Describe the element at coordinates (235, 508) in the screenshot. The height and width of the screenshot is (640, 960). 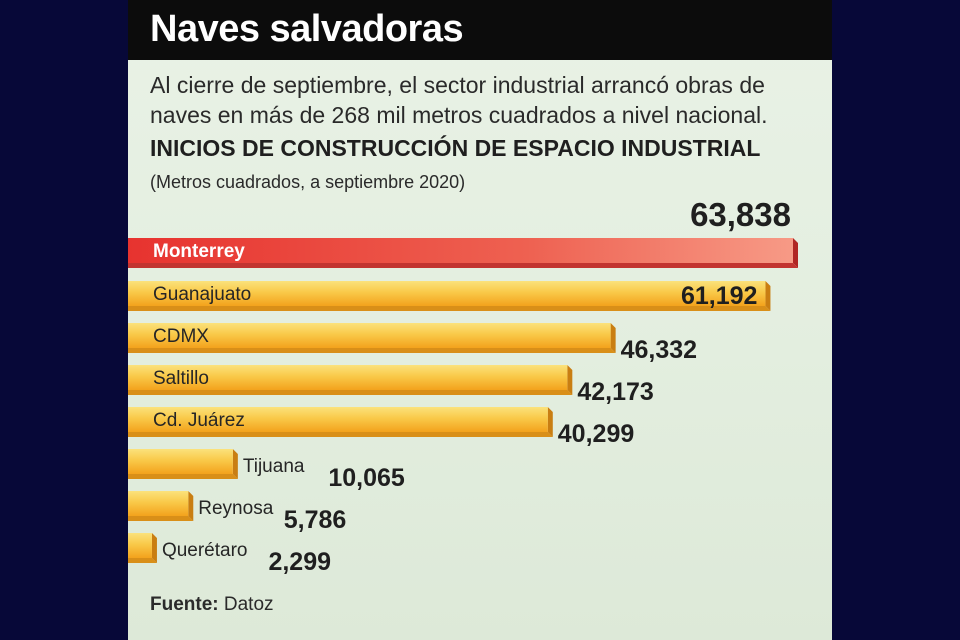
I see `category-label: Reynosa` at that location.